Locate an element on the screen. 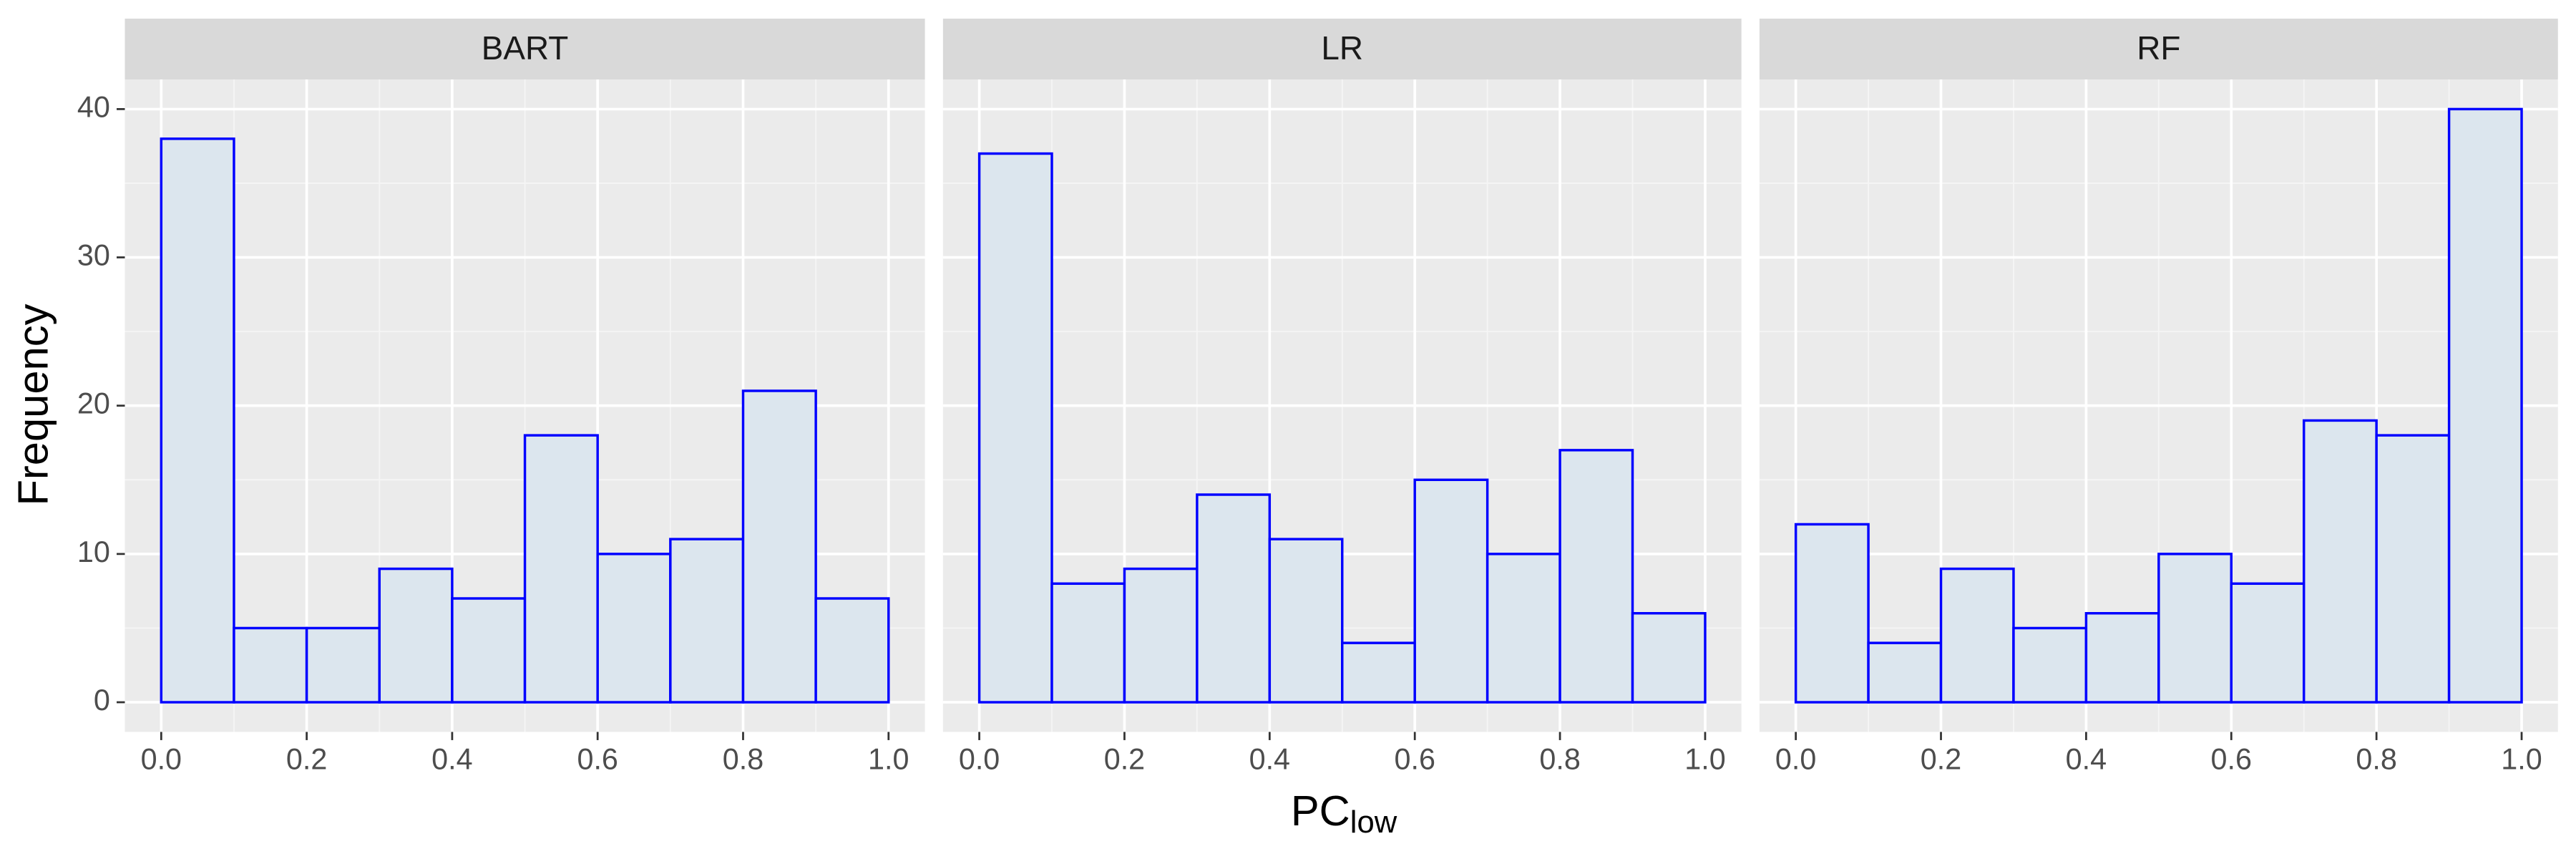  strip-label: LR is located at coordinates (1342, 48).